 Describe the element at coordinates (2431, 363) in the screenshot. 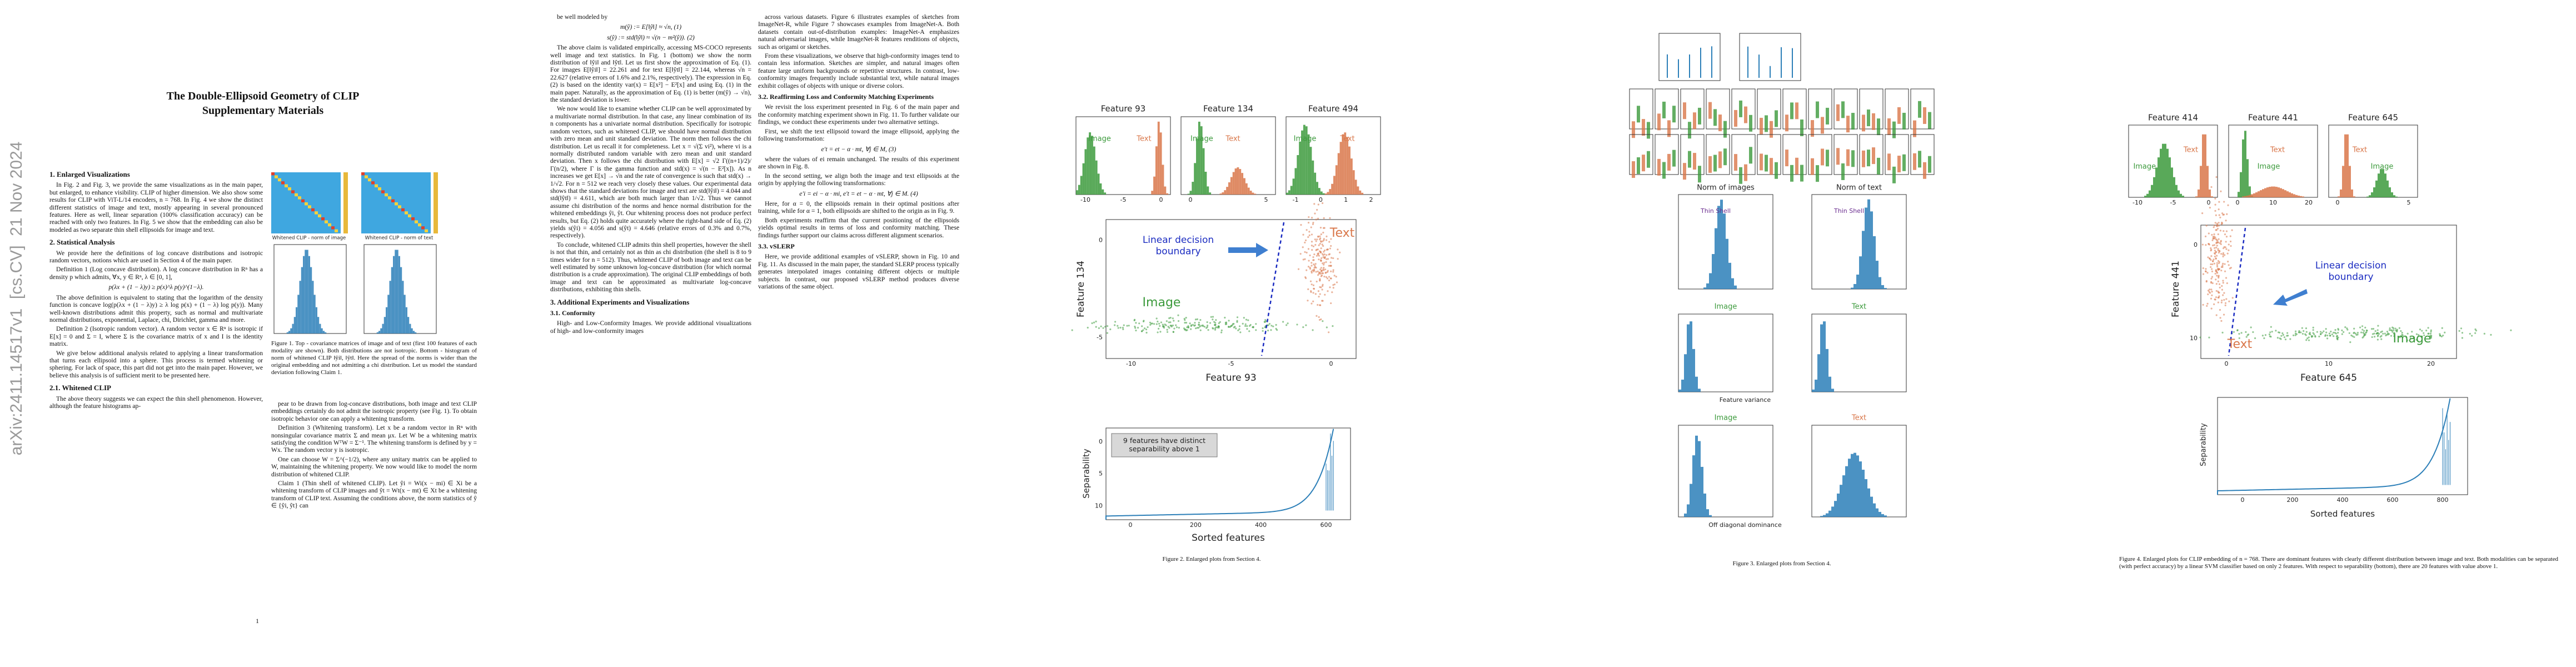

I see `tick-label: 20` at that location.